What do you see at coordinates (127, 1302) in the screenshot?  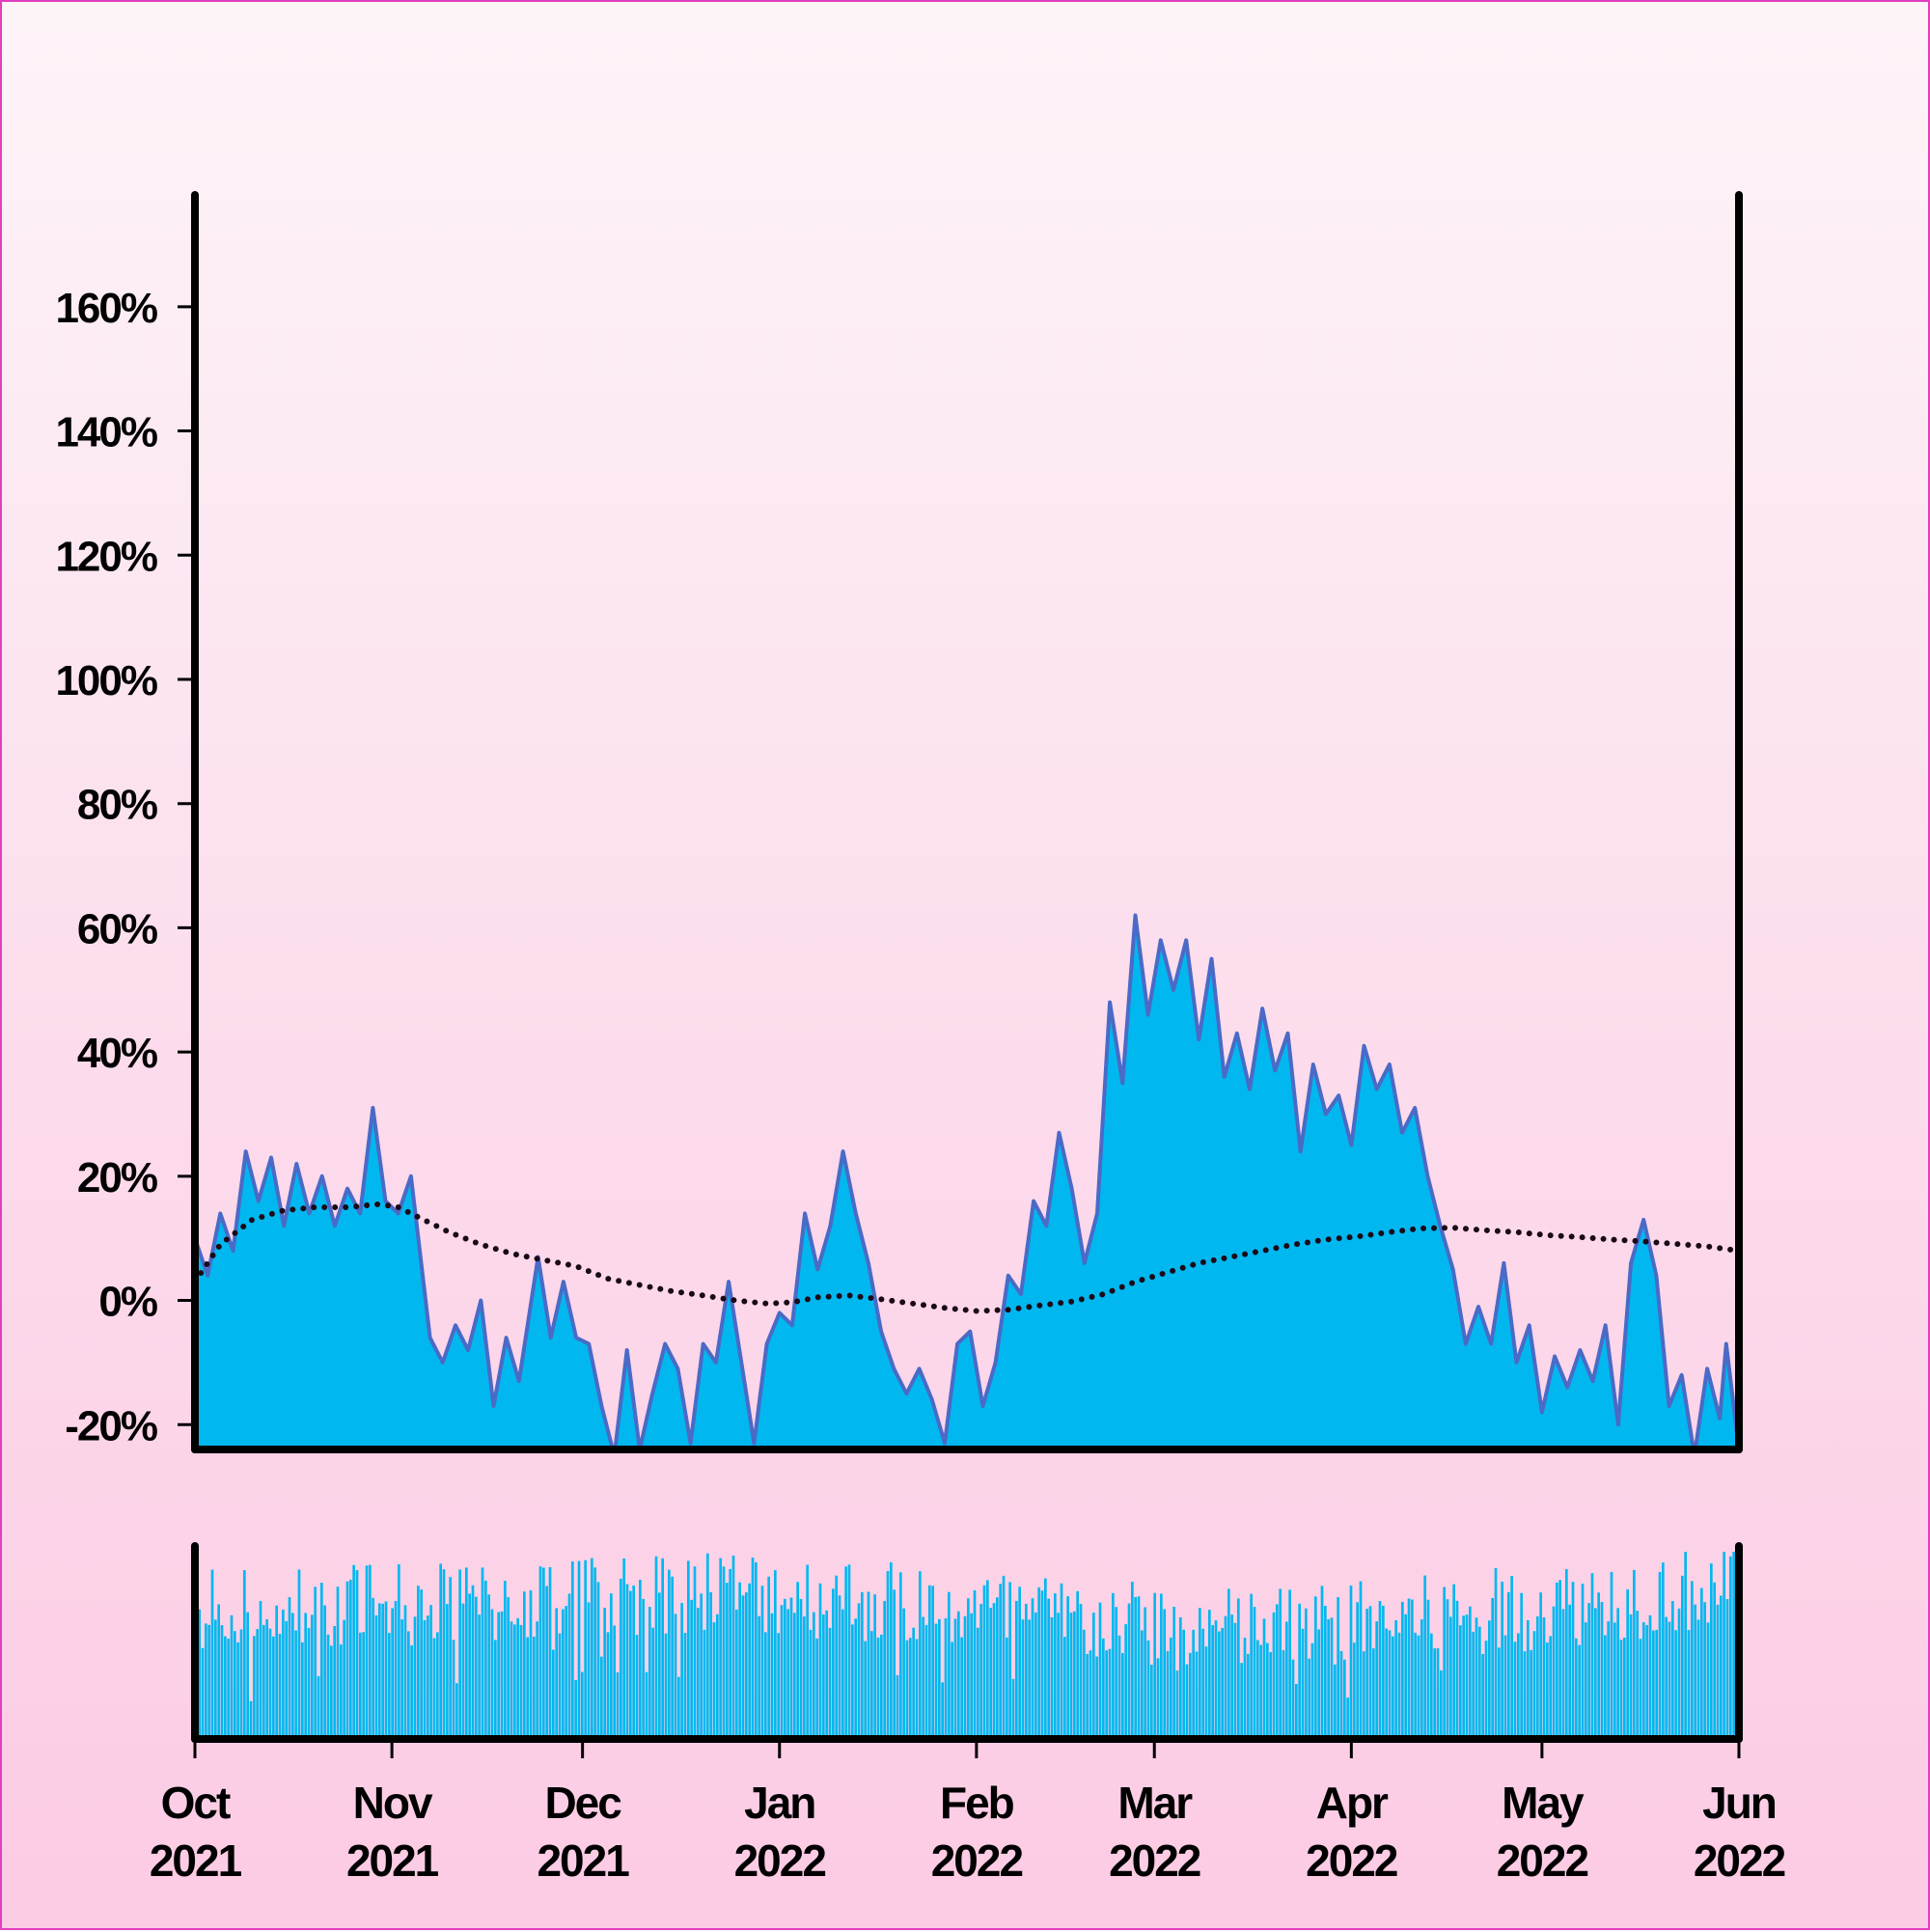 I see `y-tick-label: 0%` at bounding box center [127, 1302].